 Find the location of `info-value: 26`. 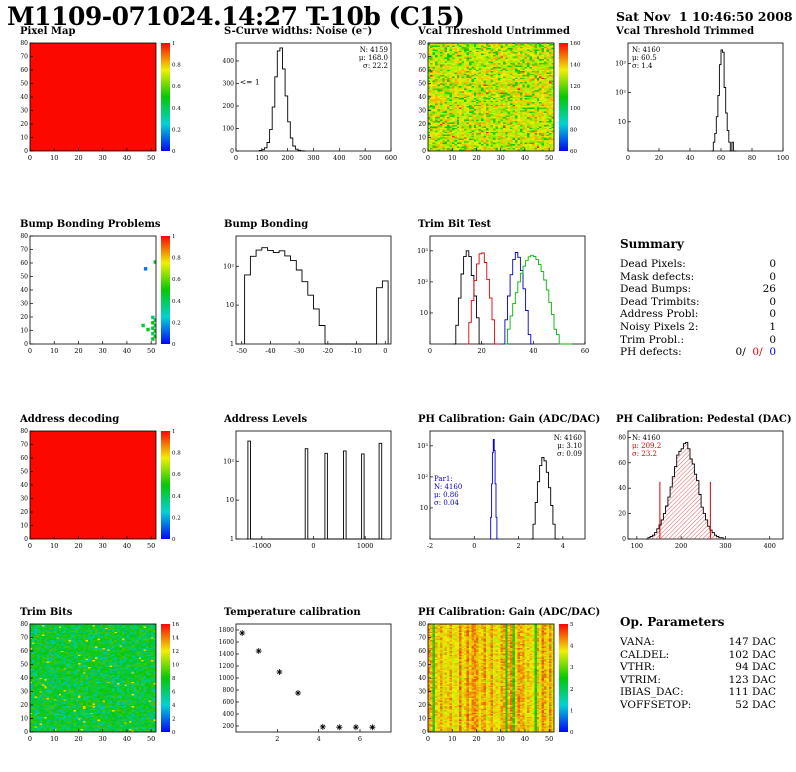

info-value: 26 is located at coordinates (769, 289).